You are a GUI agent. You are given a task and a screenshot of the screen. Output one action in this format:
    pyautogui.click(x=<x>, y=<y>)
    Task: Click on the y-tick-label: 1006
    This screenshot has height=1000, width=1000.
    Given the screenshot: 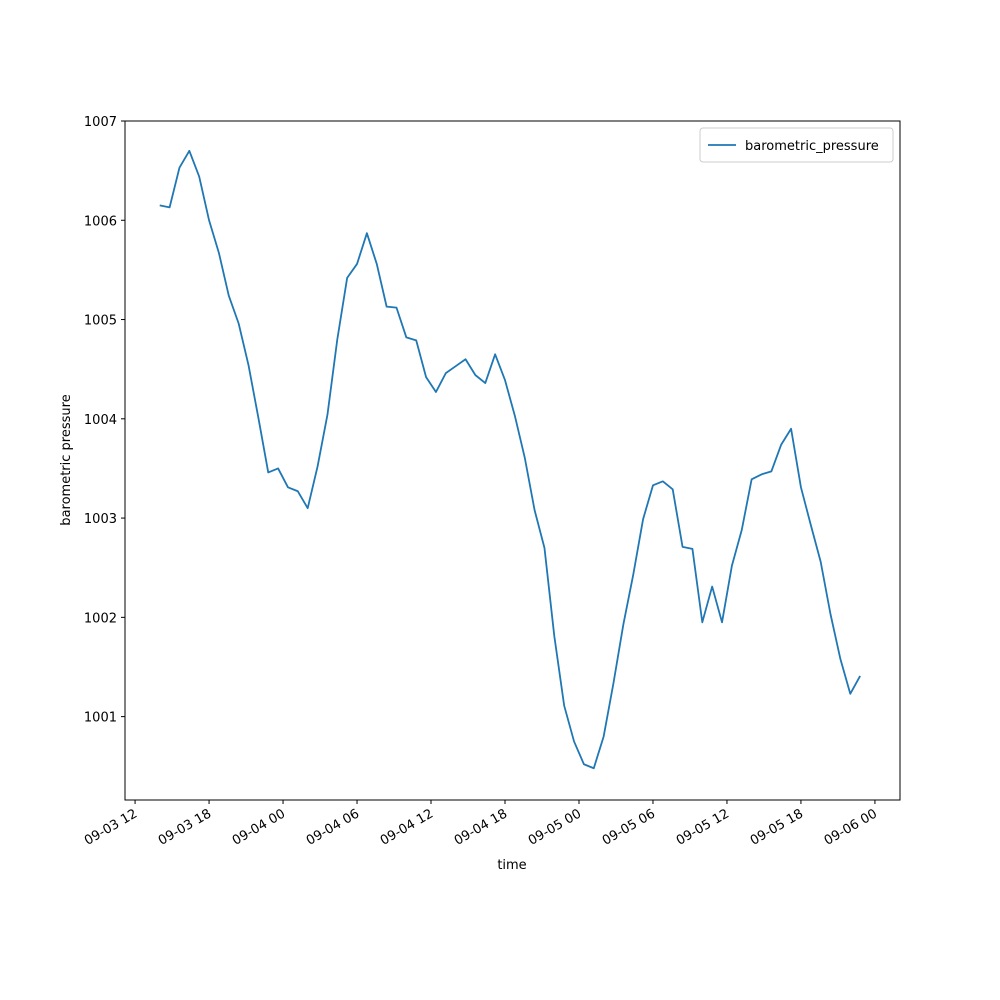 What is the action you would take?
    pyautogui.click(x=100, y=221)
    